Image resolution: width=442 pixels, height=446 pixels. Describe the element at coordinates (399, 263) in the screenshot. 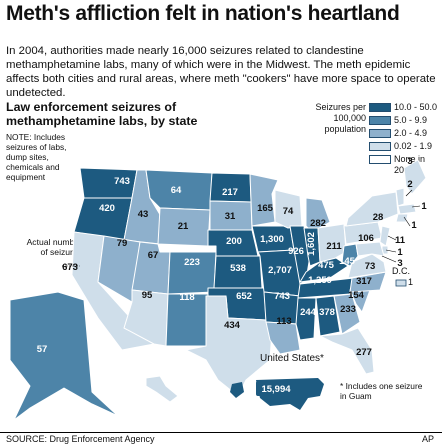

I see `state-value-md: 3` at that location.